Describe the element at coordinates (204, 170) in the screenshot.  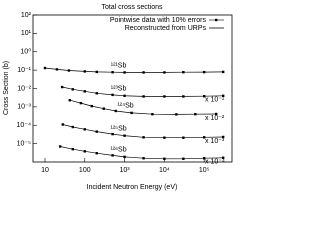
I see `x-tick-label: 10⁵` at that location.